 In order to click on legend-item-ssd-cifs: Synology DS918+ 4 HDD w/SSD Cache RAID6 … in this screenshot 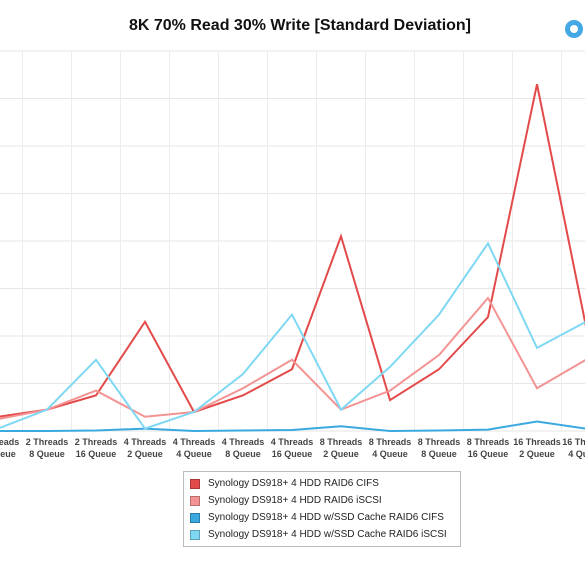, I will do `click(322, 517)`.